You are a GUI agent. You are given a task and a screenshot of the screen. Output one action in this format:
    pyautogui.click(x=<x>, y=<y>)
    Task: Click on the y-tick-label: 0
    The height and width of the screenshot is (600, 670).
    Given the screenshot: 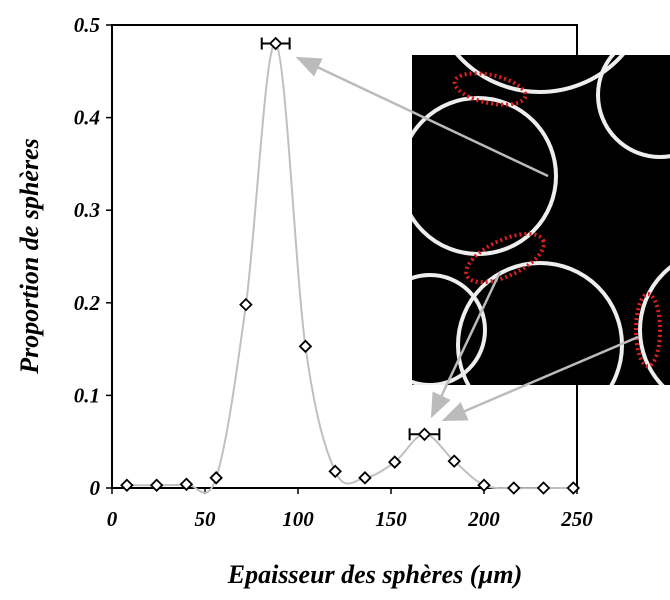 What is the action you would take?
    pyautogui.click(x=95, y=488)
    